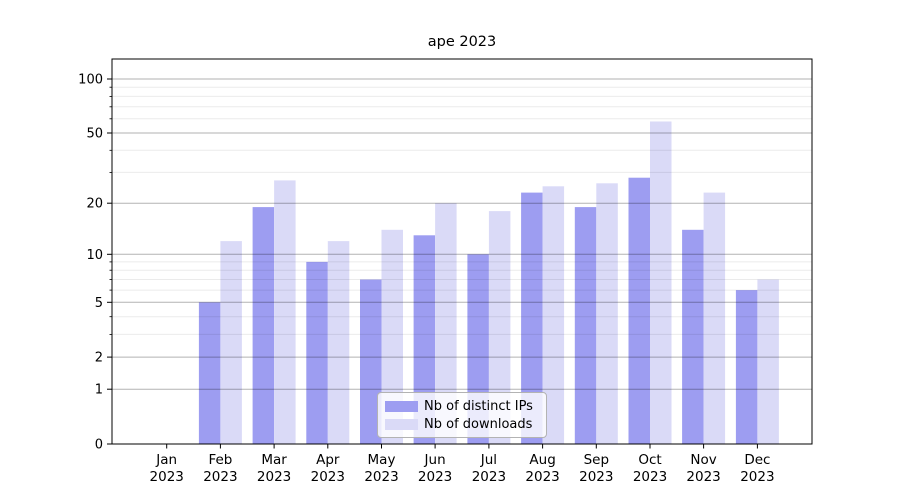 The height and width of the screenshot is (500, 900). I want to click on bar-nb-of-downloads-mar, so click(285, 312).